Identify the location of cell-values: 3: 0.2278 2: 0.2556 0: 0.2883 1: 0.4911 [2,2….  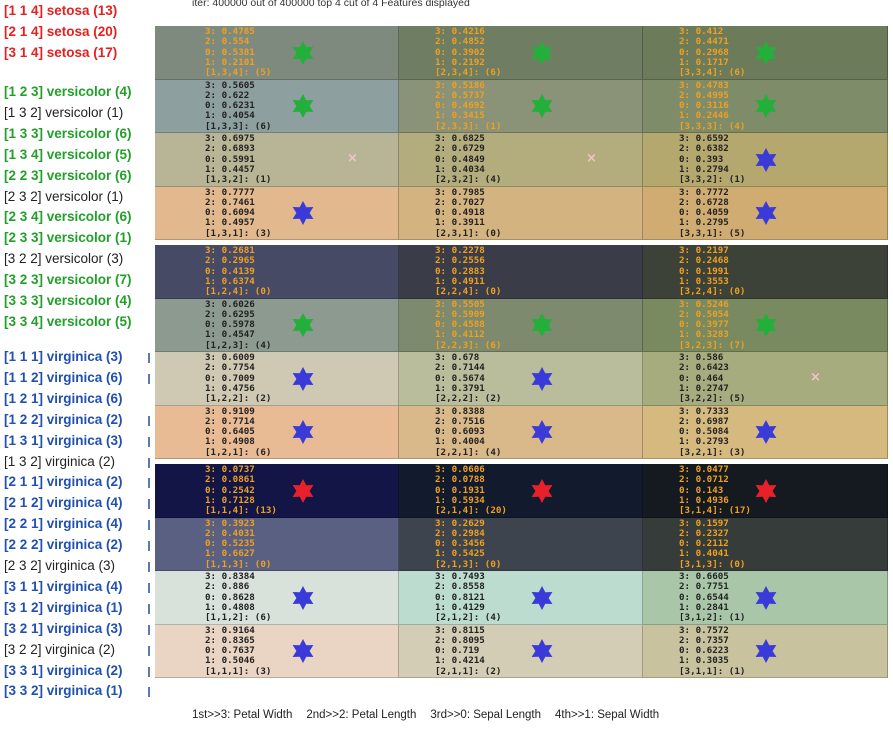
(468, 271).